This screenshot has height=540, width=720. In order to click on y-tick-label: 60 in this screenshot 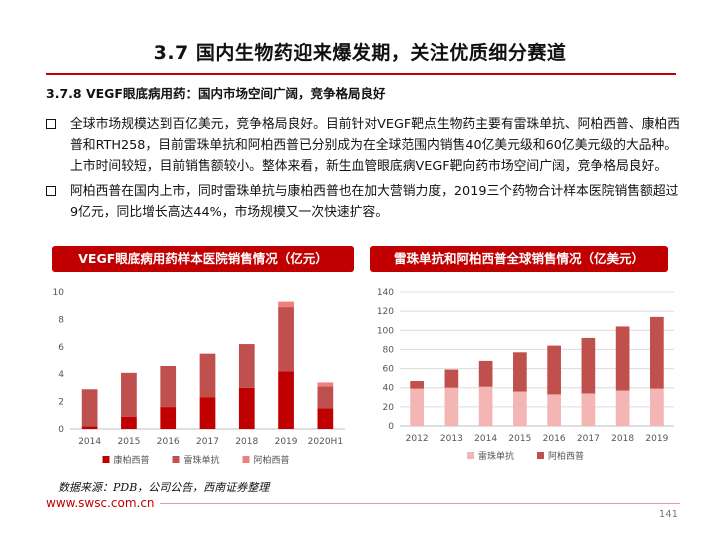, I will do `click(389, 370)`.